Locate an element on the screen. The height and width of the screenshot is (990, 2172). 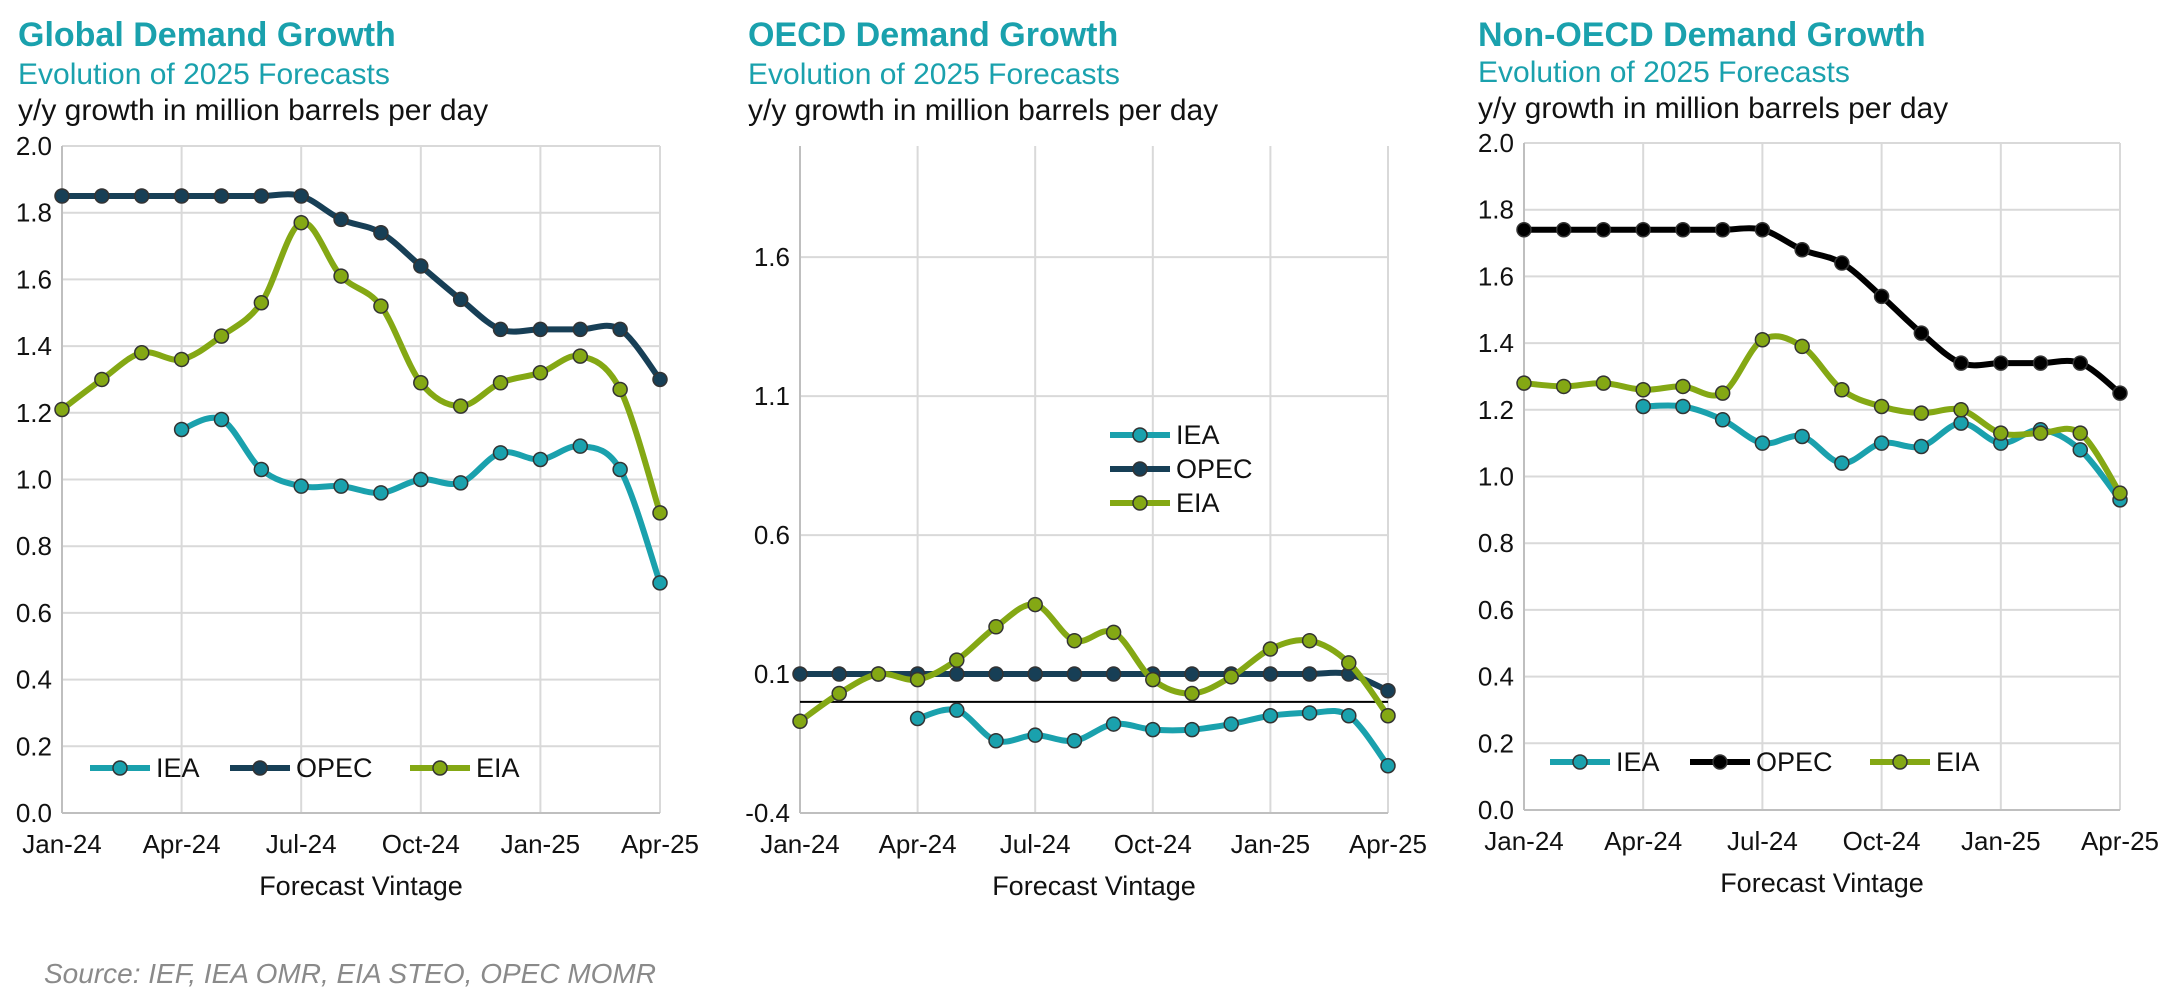
x-tick-label: Apr-24 is located at coordinates (918, 844).